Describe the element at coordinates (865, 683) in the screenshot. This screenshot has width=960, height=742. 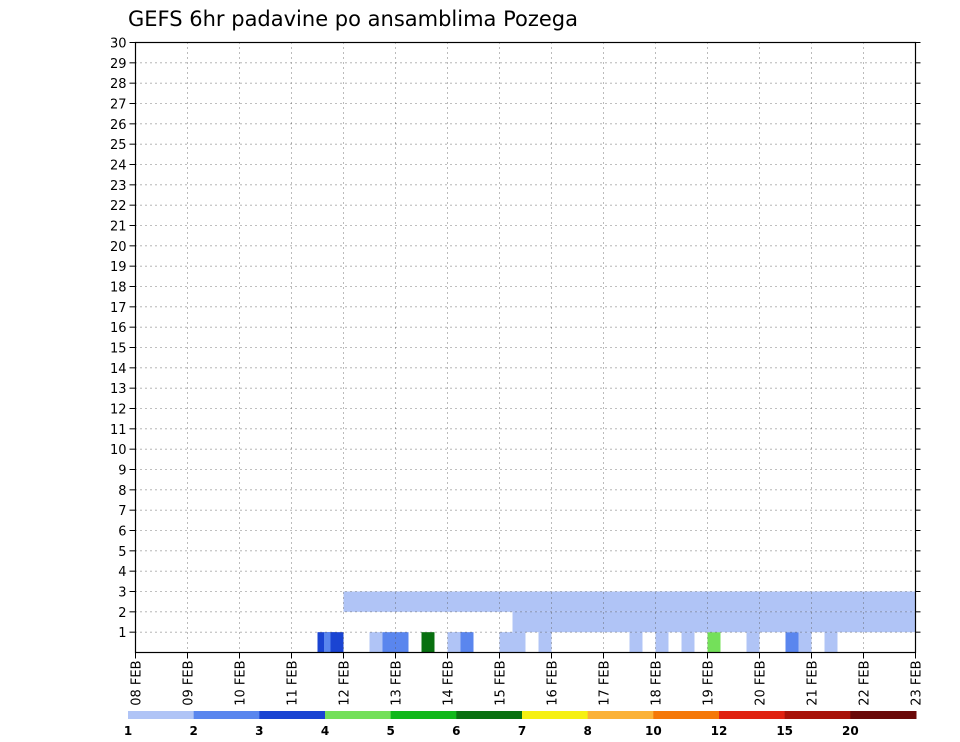
I see `x-tick-label: 22 FEB` at that location.